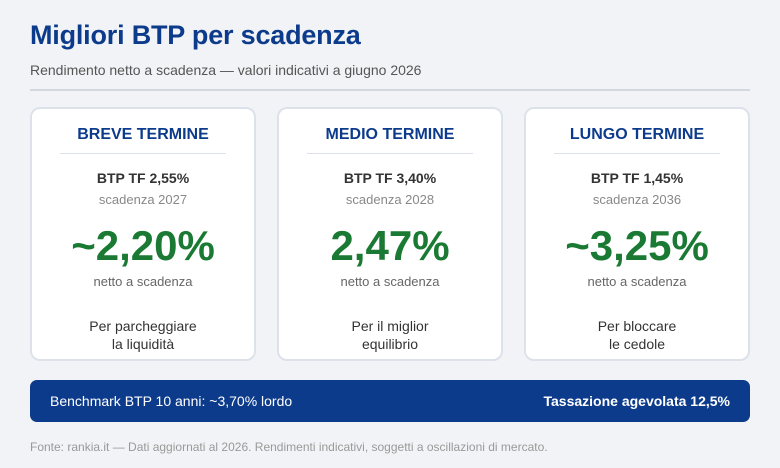 This screenshot has height=468, width=780. I want to click on net-rate: ~2,20%, so click(143, 245).